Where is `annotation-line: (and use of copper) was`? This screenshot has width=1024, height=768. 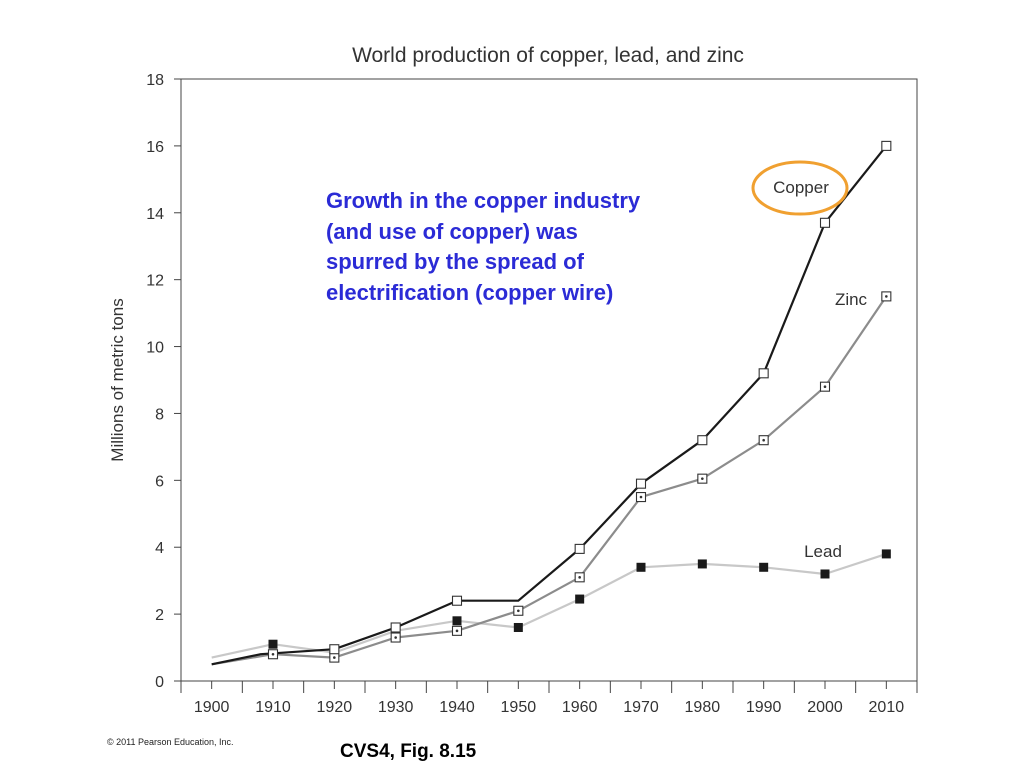
annotation-line: (and use of copper) was is located at coordinates (452, 231).